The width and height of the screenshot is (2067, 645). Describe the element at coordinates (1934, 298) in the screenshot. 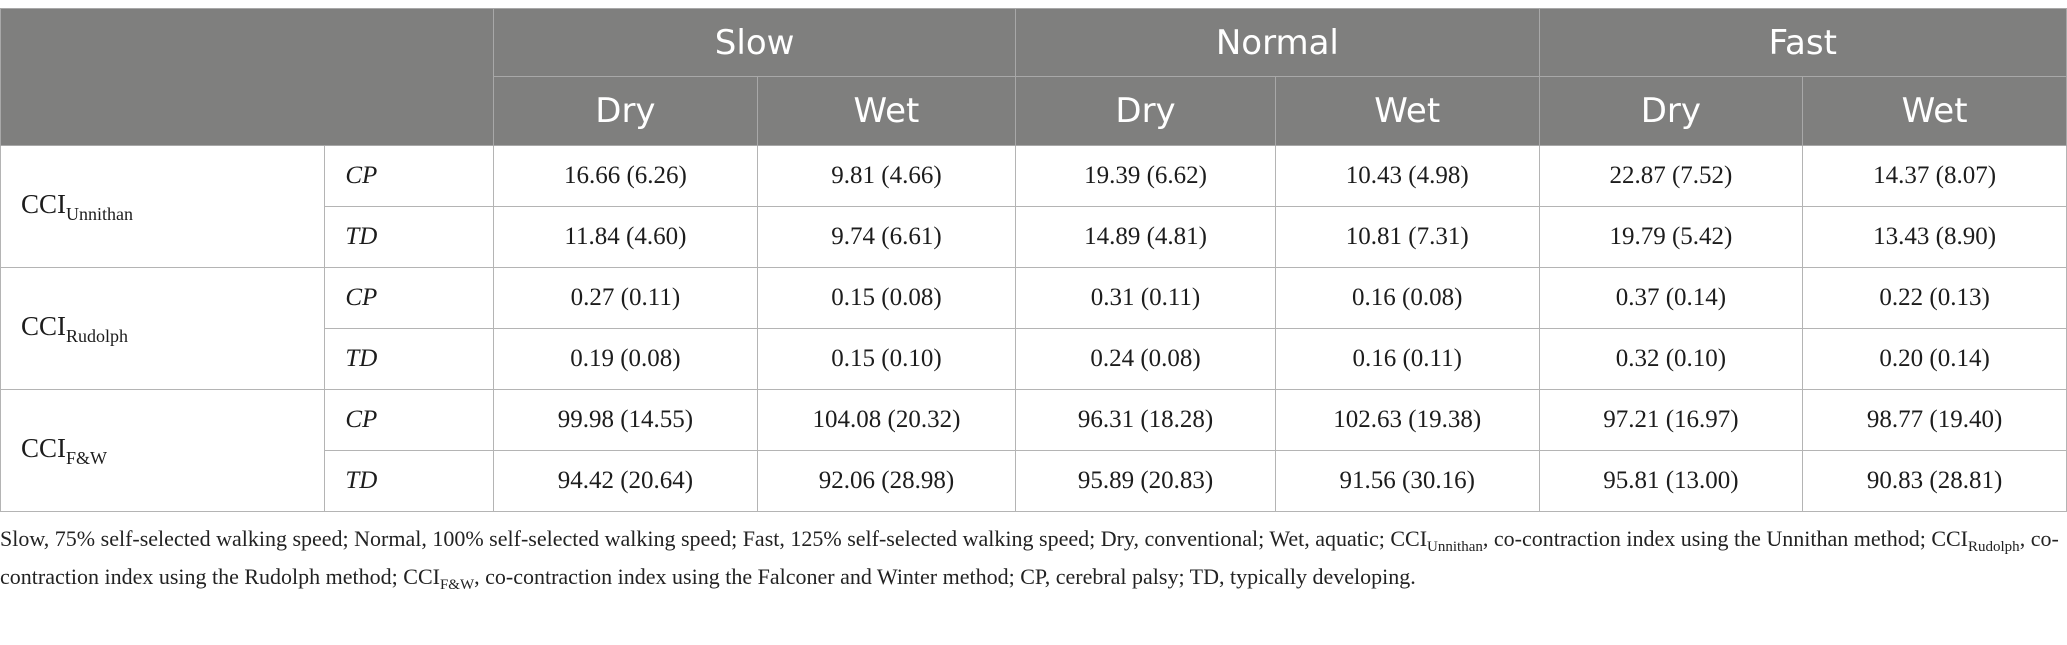

I see `value-cell: 0.22 (0.13)` at that location.